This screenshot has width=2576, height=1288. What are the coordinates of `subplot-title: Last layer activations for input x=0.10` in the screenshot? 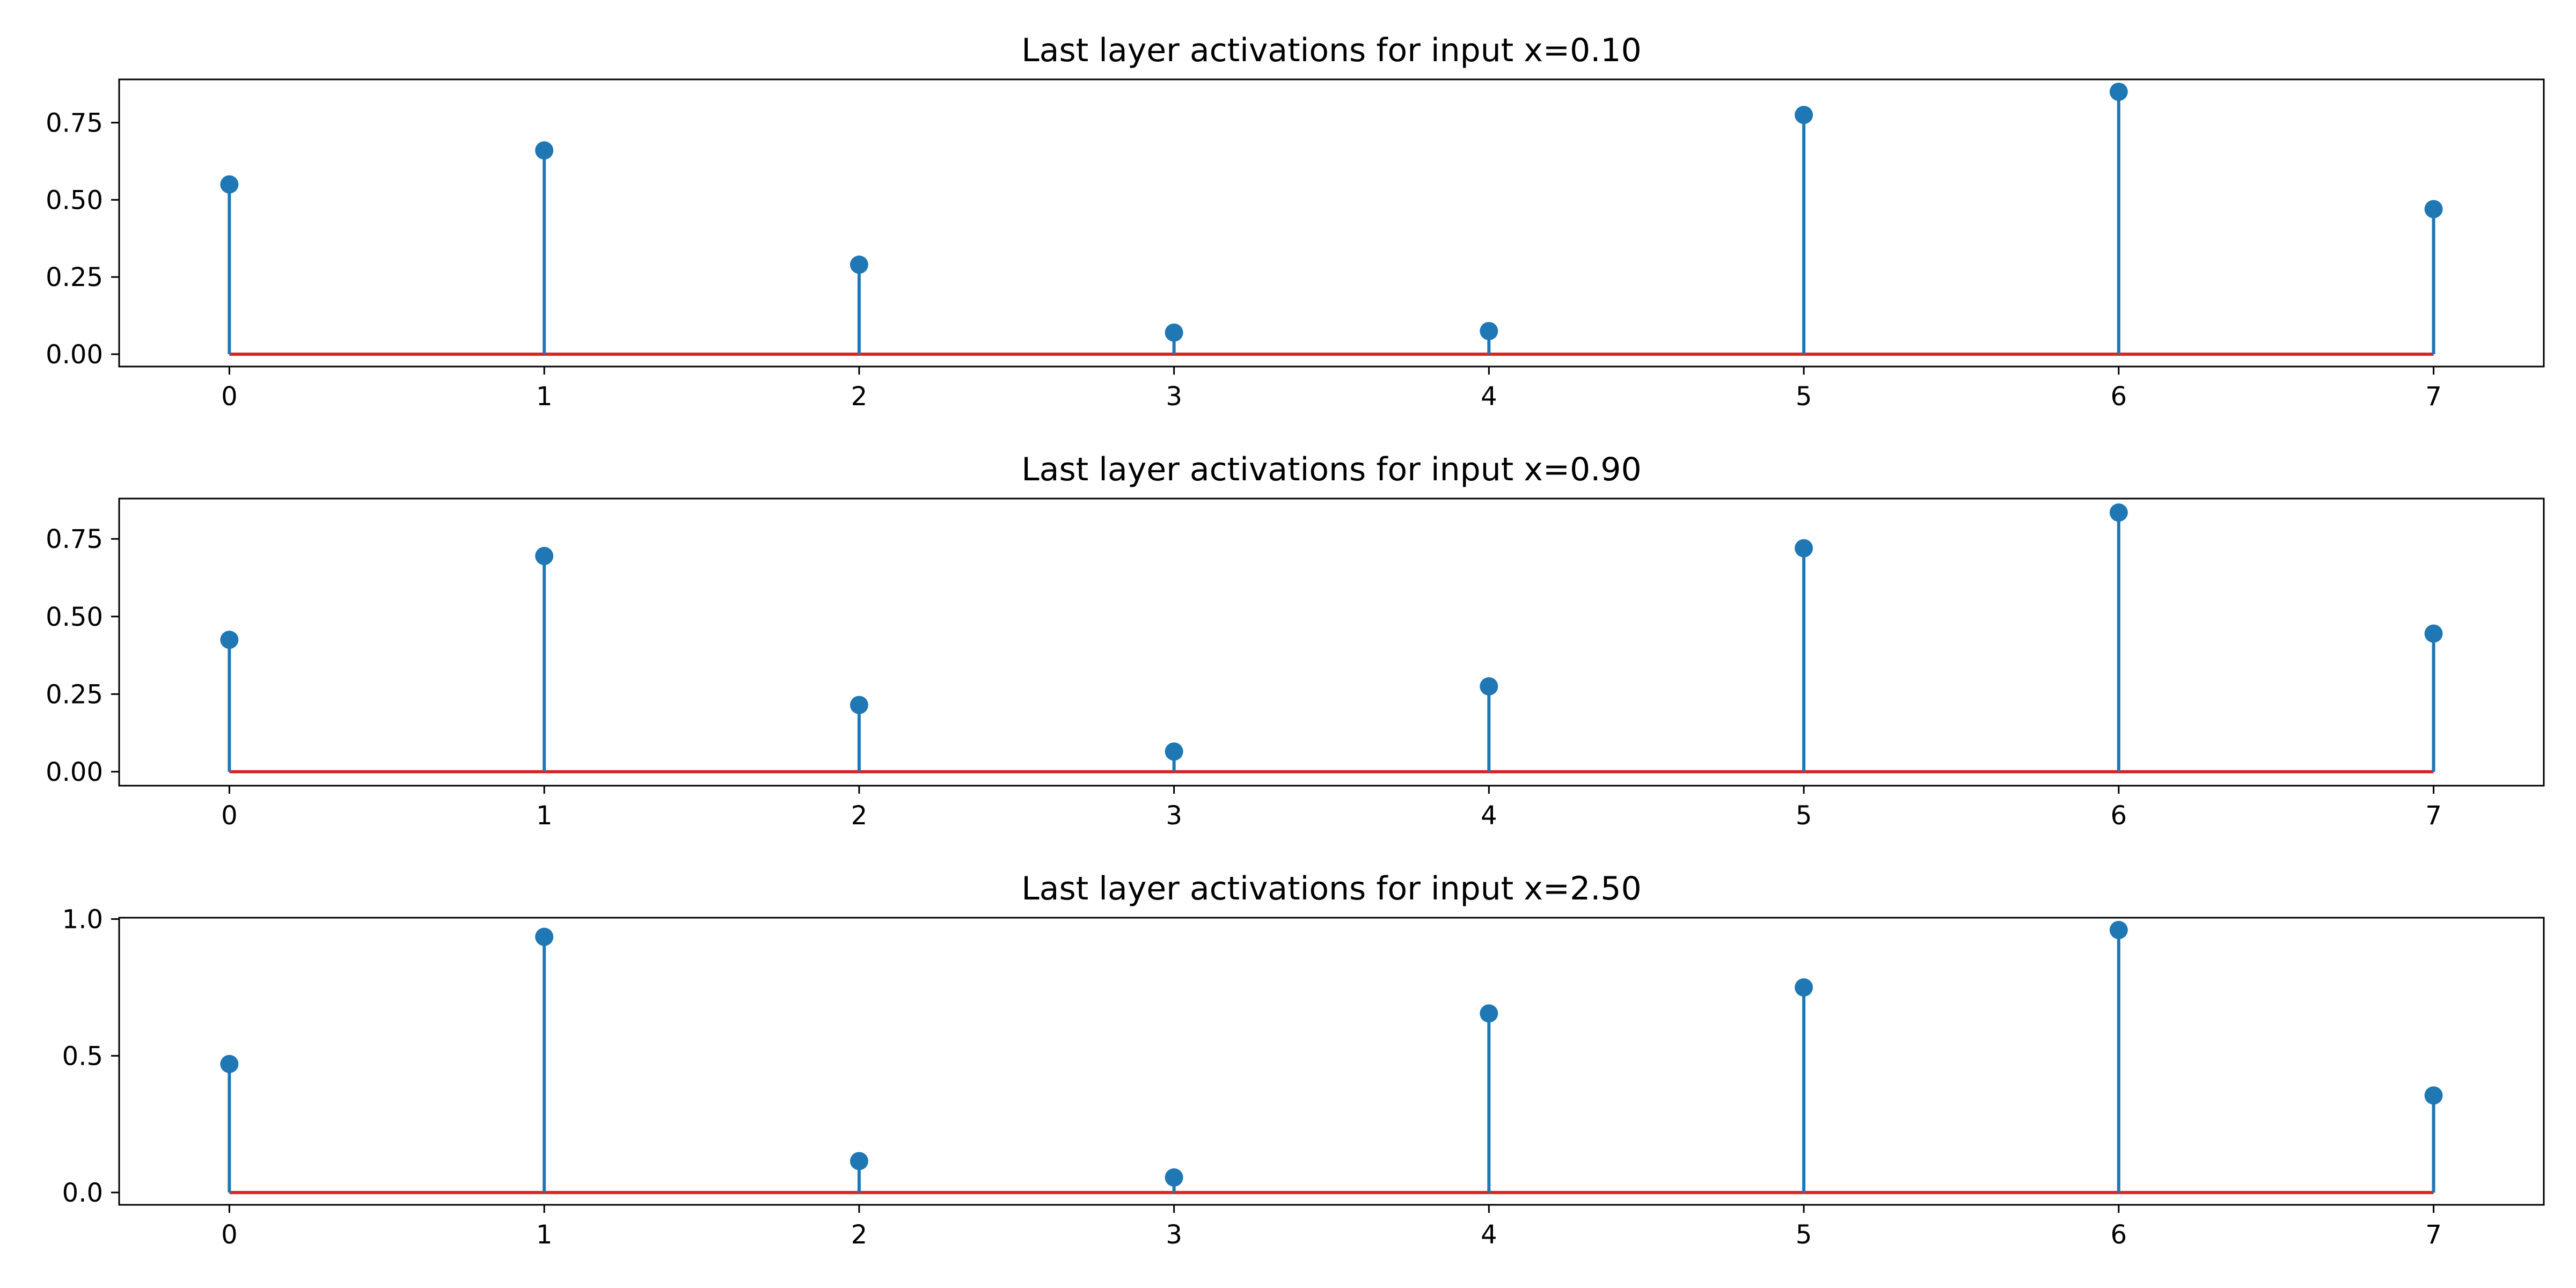 It's located at (1331, 50).